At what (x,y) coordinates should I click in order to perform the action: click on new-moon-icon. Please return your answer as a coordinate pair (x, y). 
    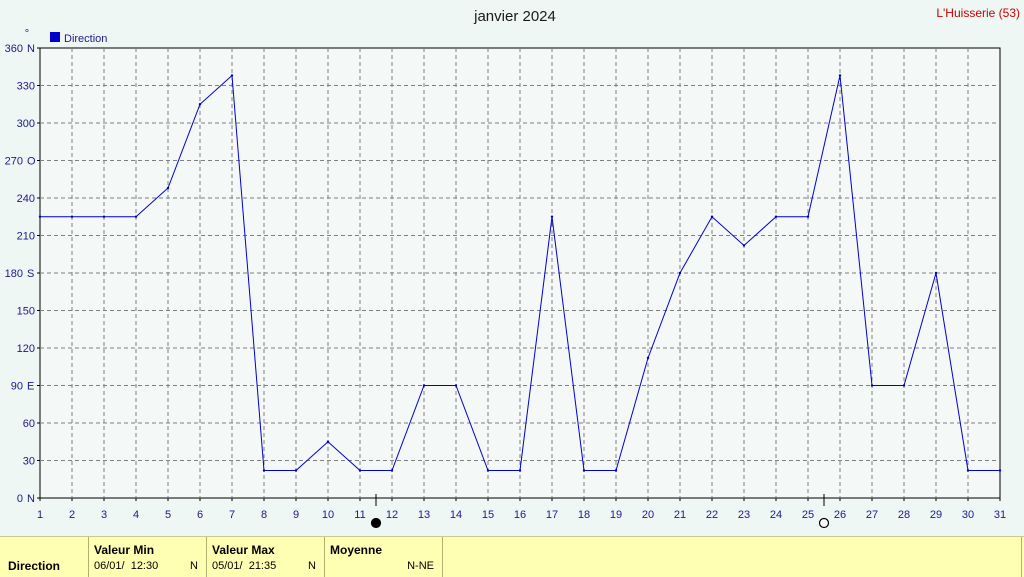
    Looking at the image, I should click on (376, 523).